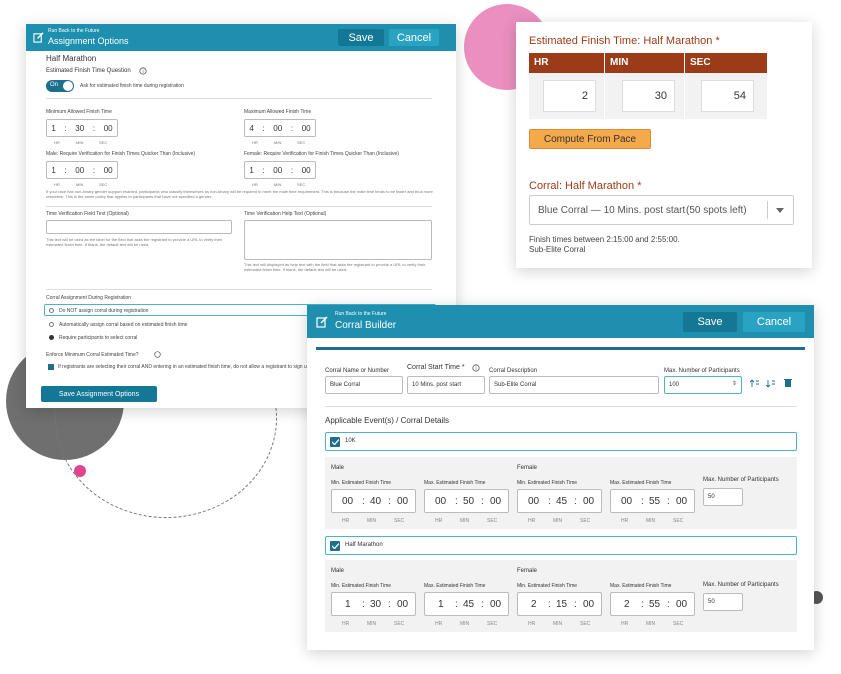 Image resolution: width=841 pixels, height=674 pixels. What do you see at coordinates (726, 63) in the screenshot?
I see `header-sec: SEC` at bounding box center [726, 63].